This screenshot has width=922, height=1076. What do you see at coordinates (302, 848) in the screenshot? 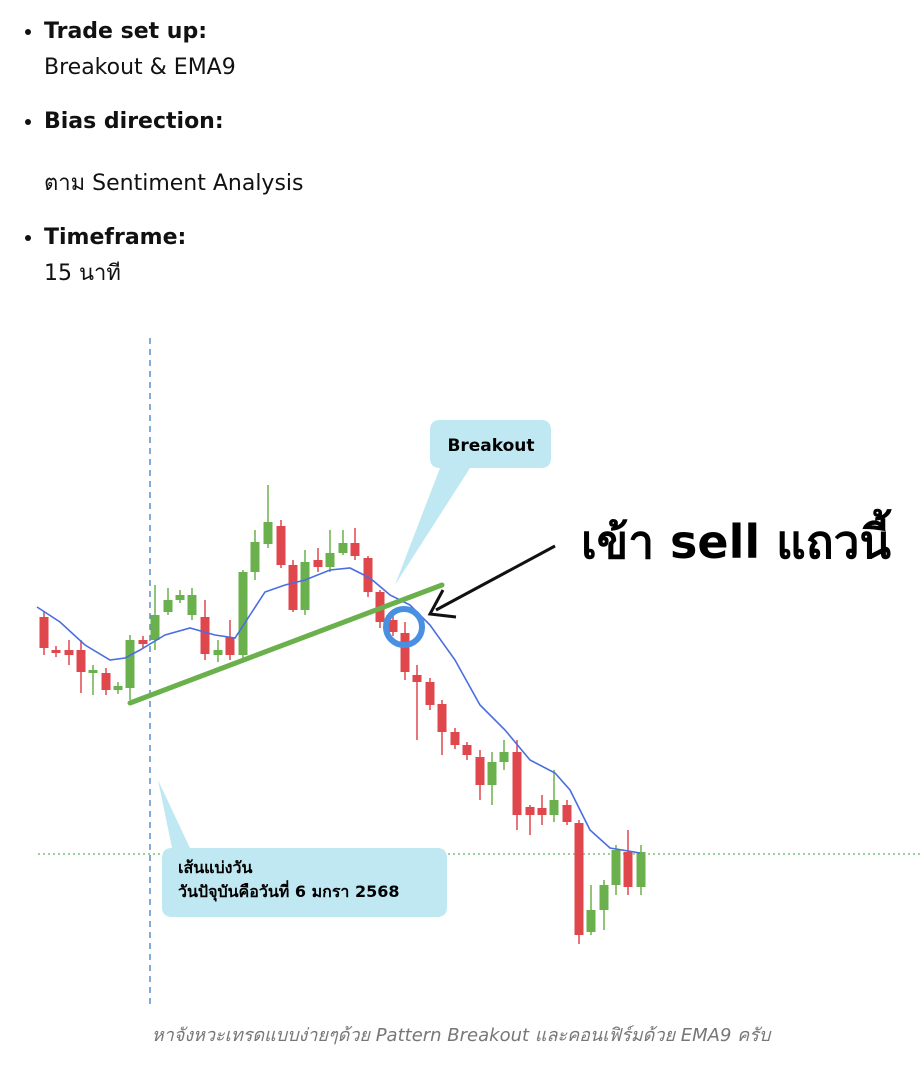
I see `divider-callout` at bounding box center [302, 848].